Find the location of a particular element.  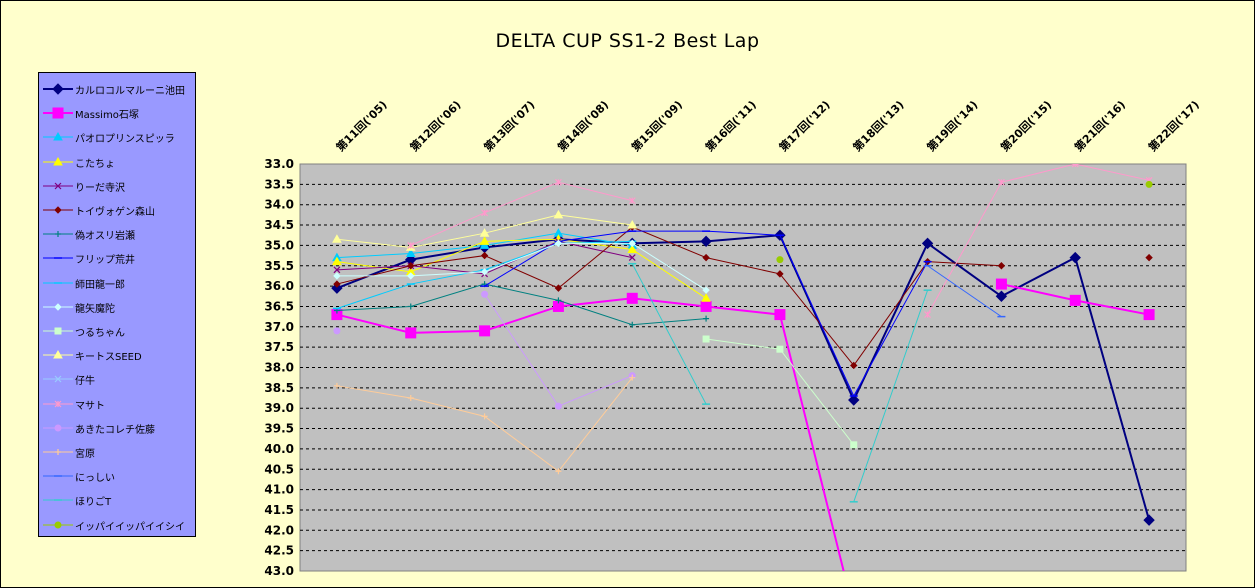

legend-label: 宮原 is located at coordinates (85, 454).